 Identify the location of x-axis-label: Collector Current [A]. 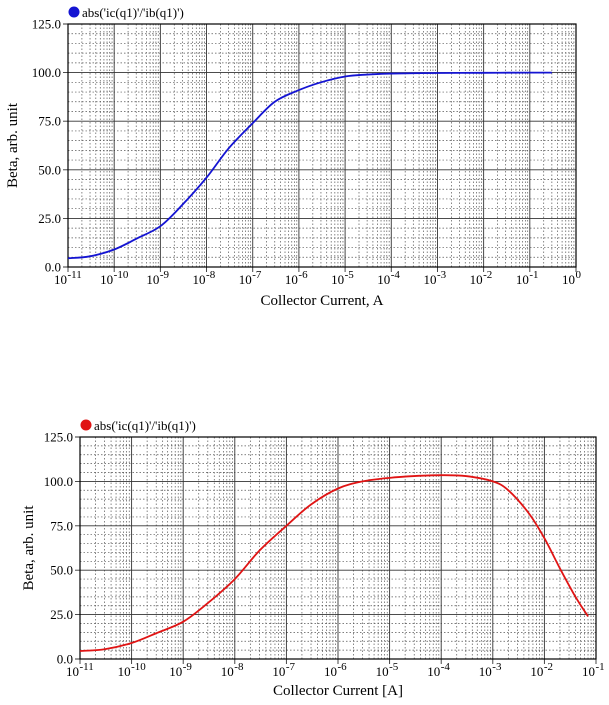
(338, 691).